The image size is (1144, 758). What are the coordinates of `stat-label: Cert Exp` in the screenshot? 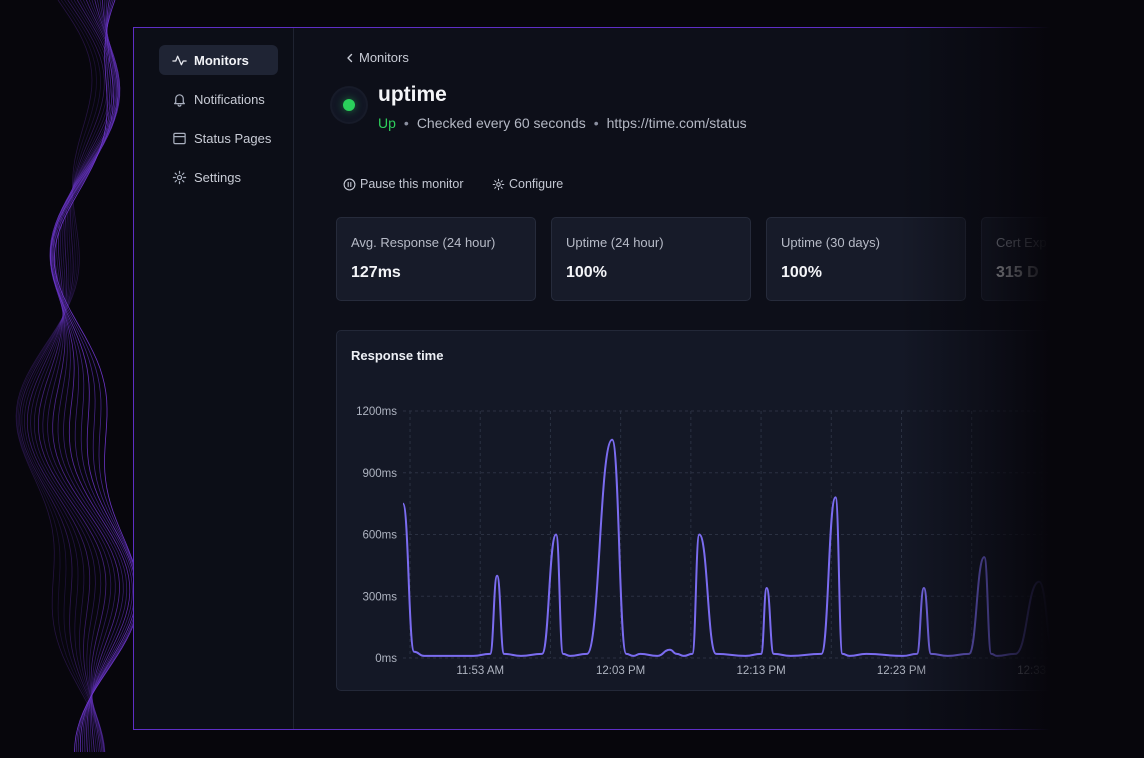 It's located at (1021, 242).